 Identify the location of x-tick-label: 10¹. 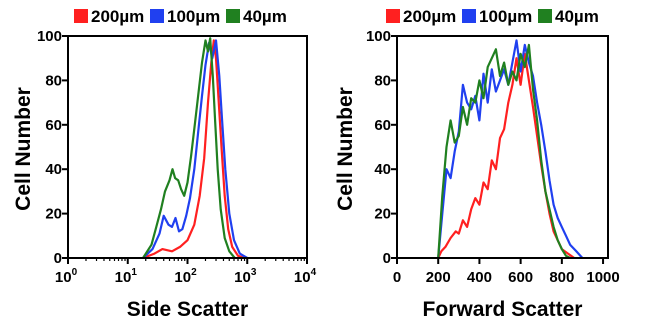
(126, 276).